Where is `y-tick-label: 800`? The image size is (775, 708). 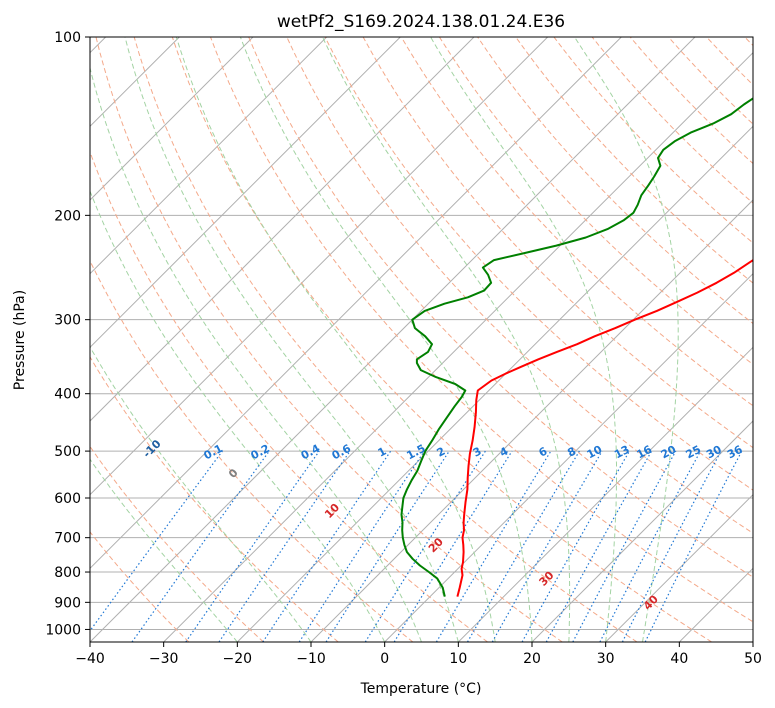 y-tick-label: 800 is located at coordinates (67, 573).